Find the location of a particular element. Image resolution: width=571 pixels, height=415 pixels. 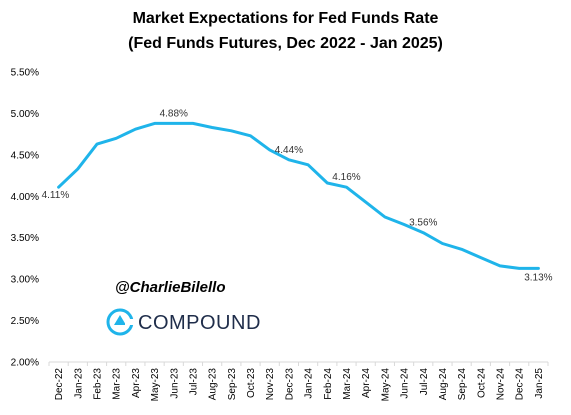

y-tick-label: 3.00% is located at coordinates (25, 280).